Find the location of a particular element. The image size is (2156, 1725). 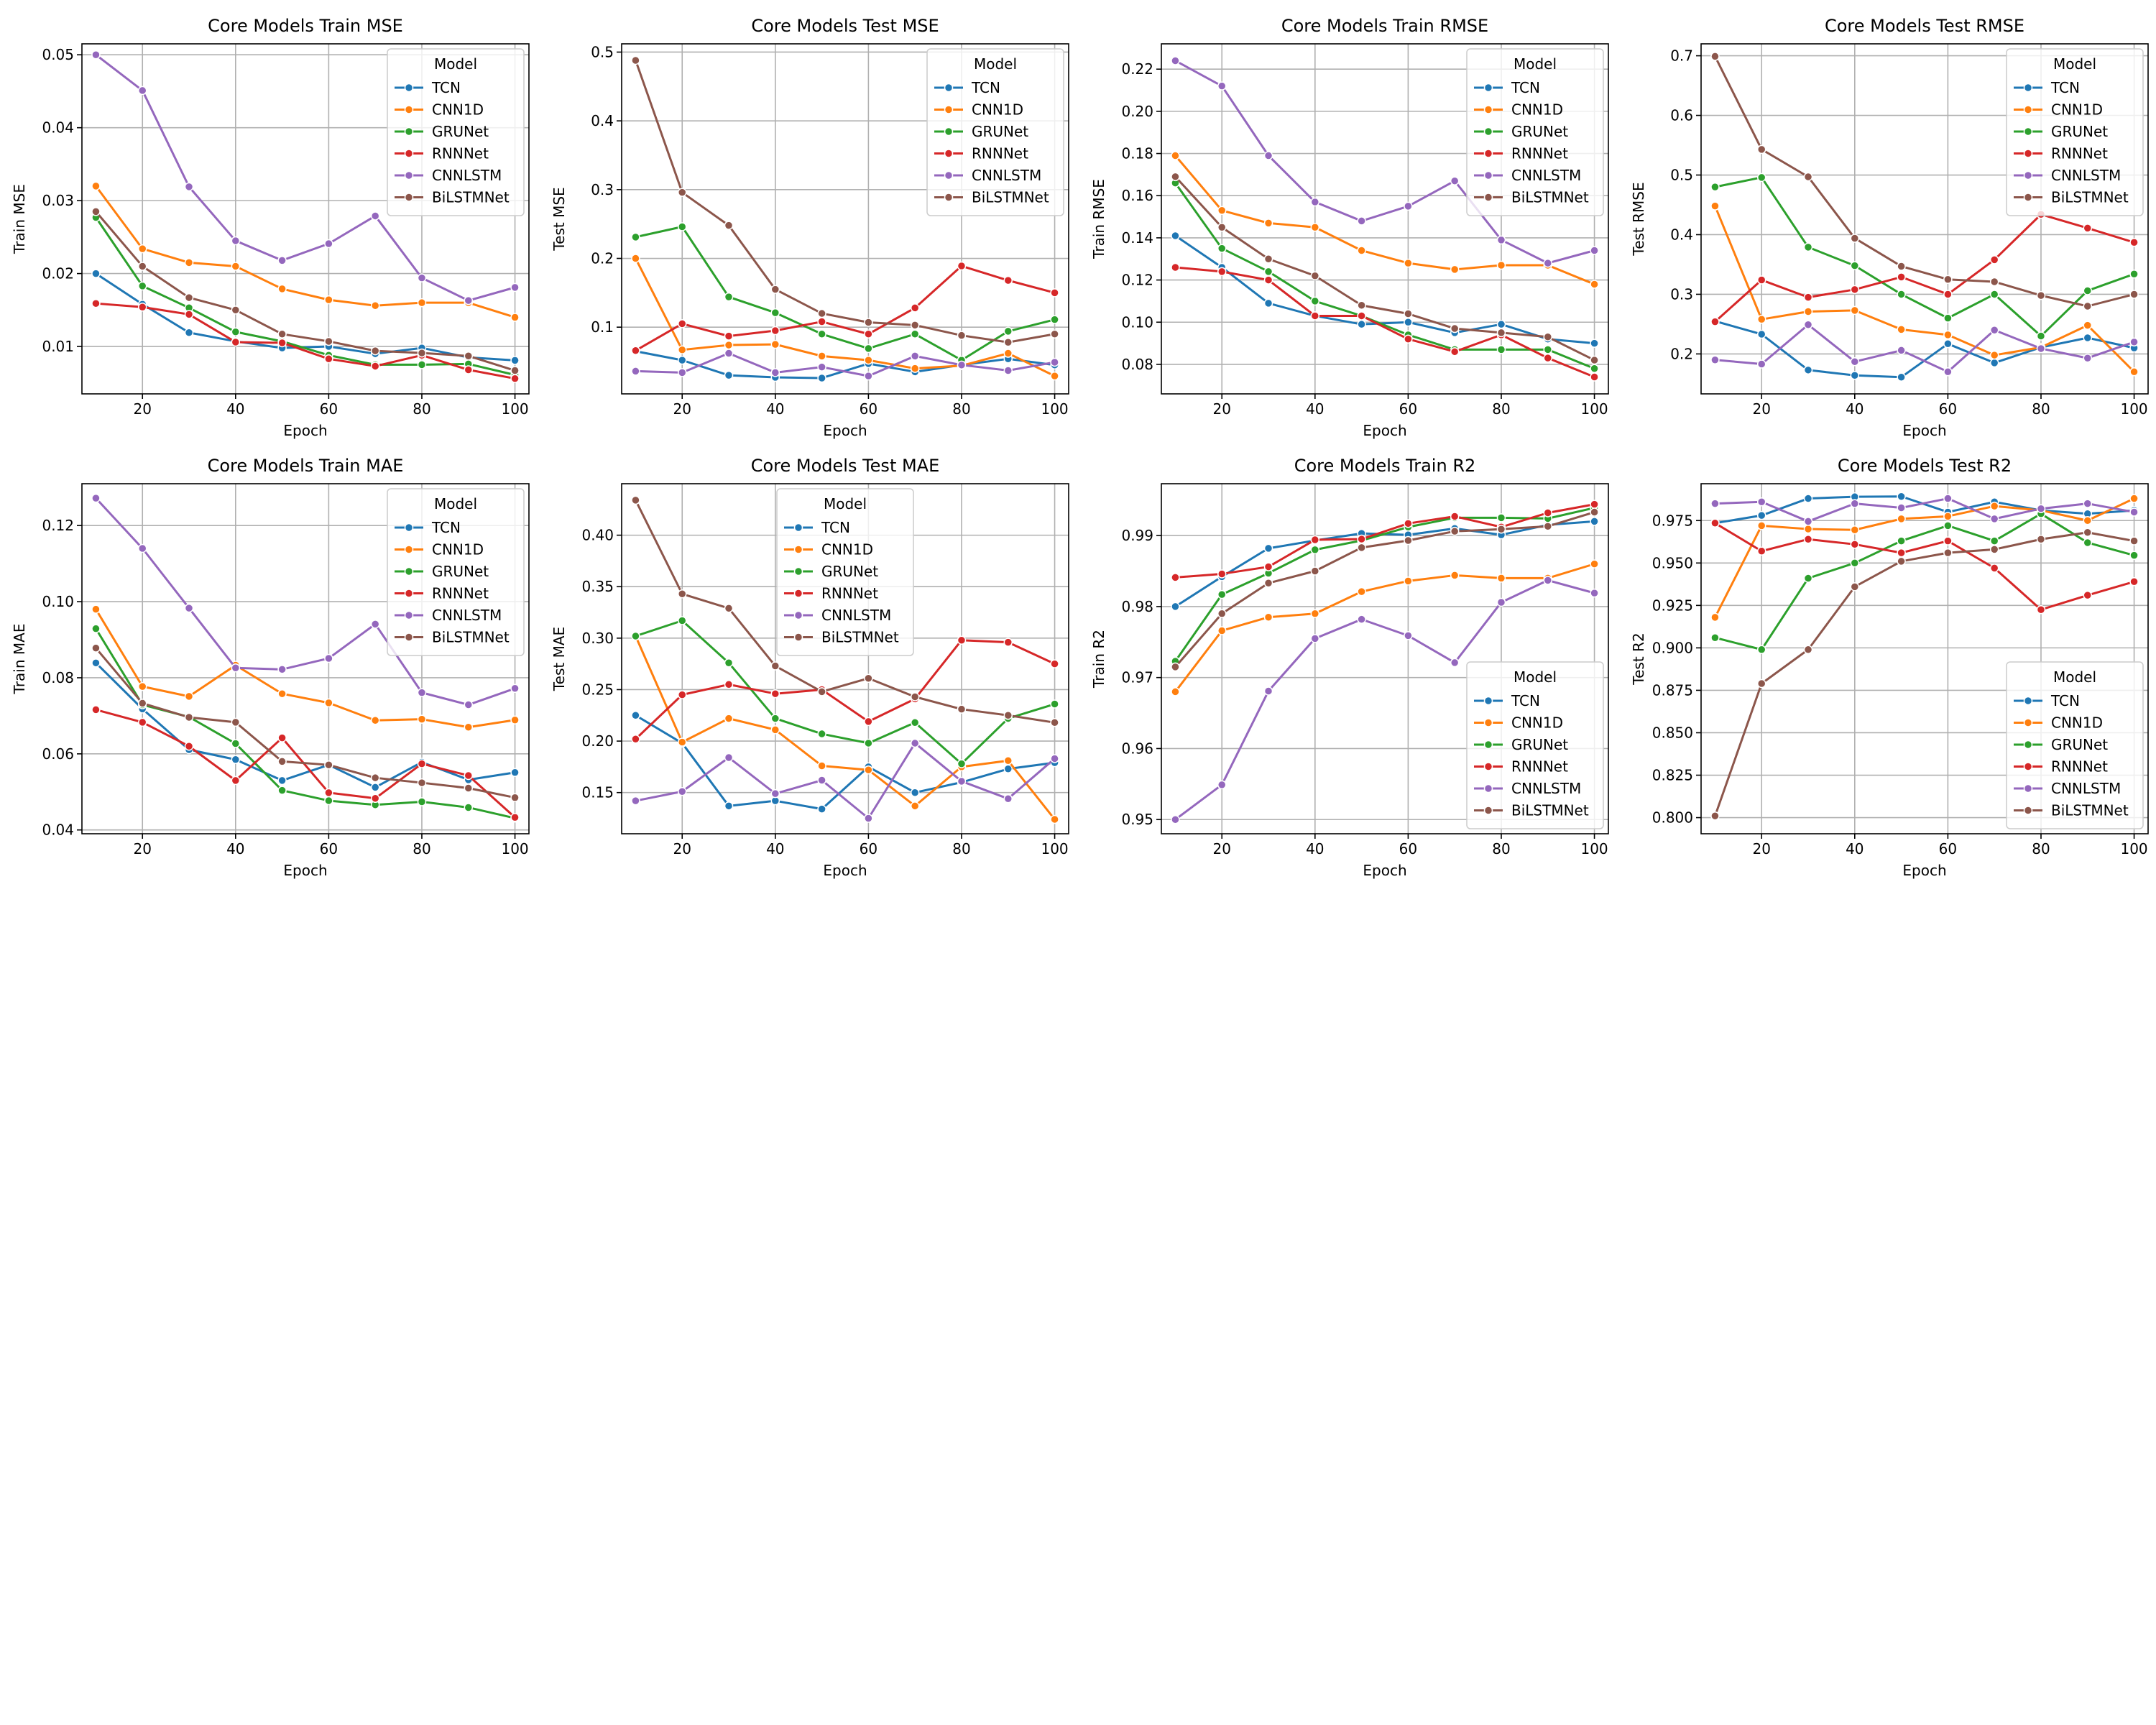

y-tick-label: 0.30 is located at coordinates (597, 638).